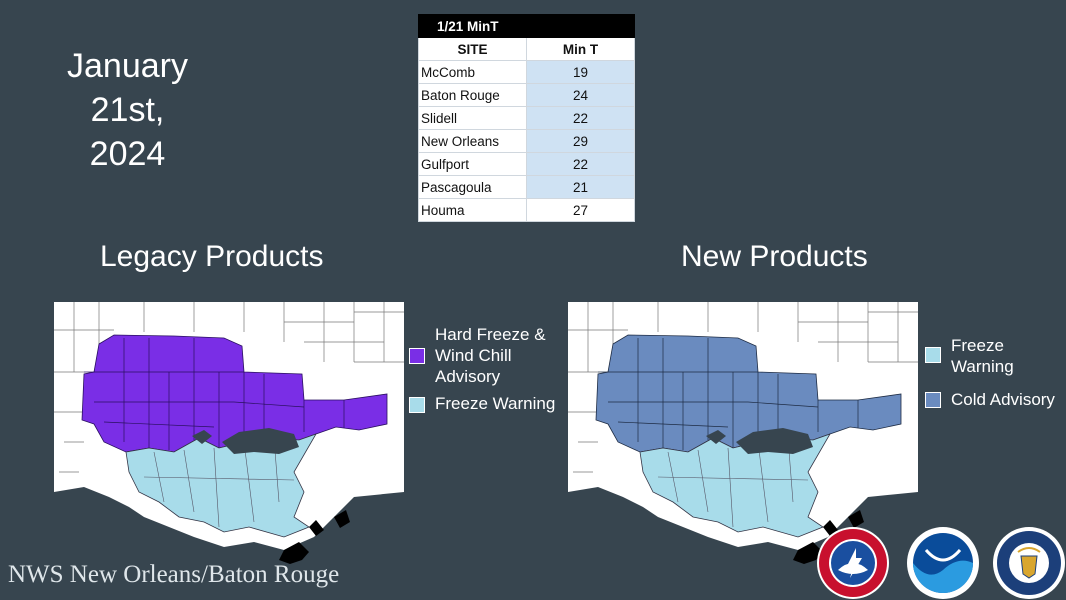 The width and height of the screenshot is (1066, 600). What do you see at coordinates (943, 563) in the screenshot?
I see `noaa-logo` at bounding box center [943, 563].